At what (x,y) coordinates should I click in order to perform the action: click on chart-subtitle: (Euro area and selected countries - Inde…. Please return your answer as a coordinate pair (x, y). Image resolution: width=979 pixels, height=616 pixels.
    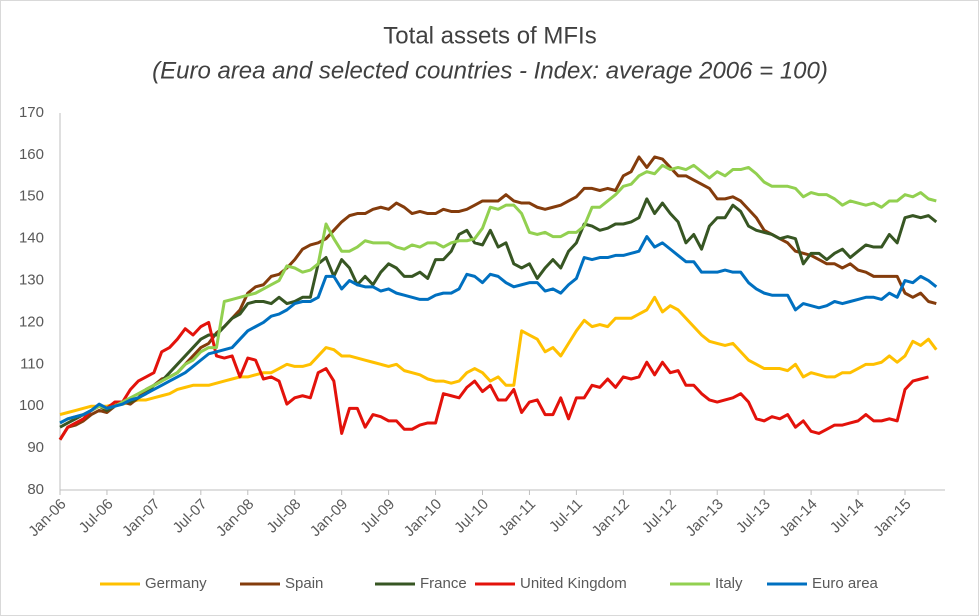
    Looking at the image, I should click on (490, 70).